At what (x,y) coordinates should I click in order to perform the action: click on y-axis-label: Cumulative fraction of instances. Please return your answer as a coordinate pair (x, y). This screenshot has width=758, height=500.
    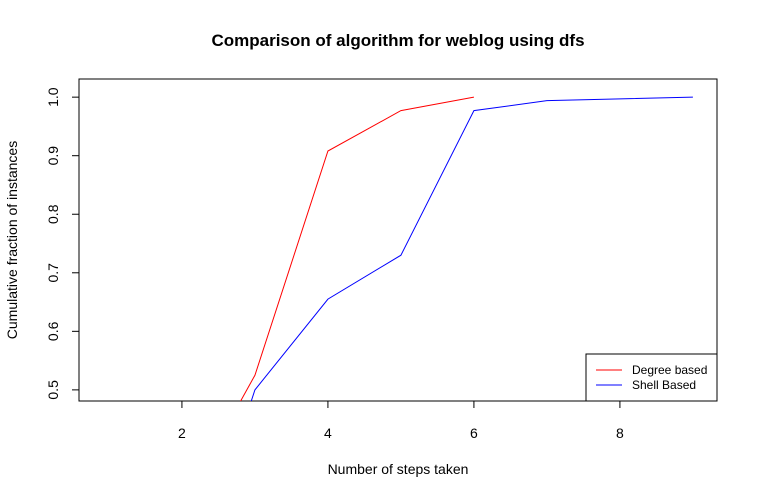
    Looking at the image, I should click on (12, 240).